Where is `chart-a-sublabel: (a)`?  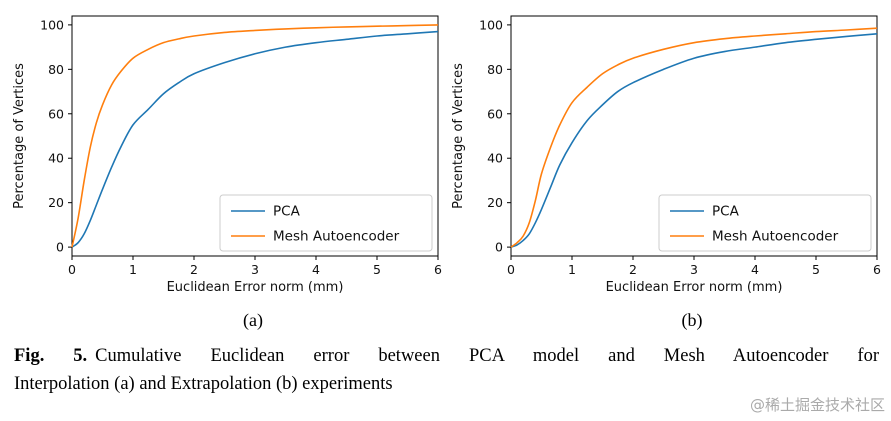 chart-a-sublabel: (a) is located at coordinates (253, 320).